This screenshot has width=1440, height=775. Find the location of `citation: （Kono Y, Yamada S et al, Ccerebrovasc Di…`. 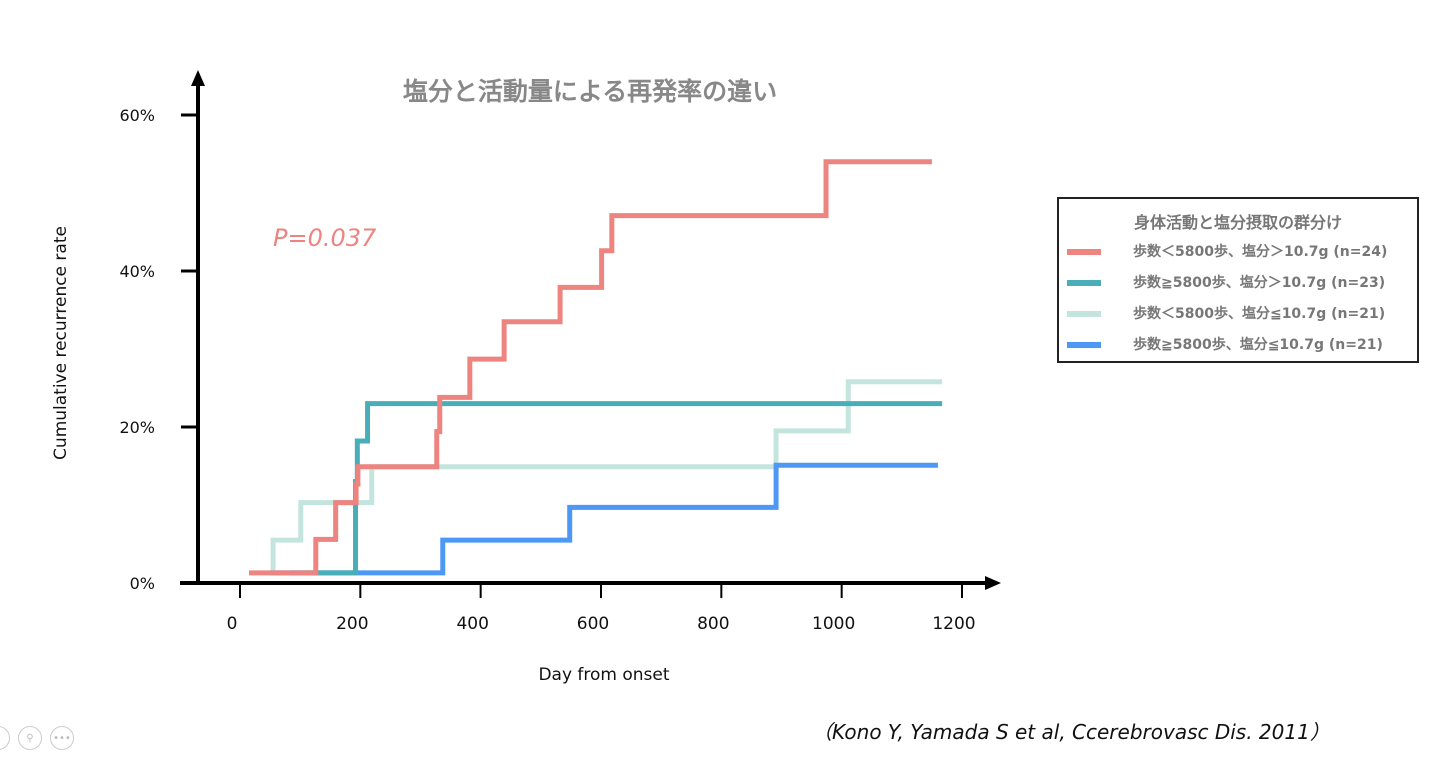

citation: （Kono Y, Yamada S et al, Ccerebrovasc Di… is located at coordinates (1071, 732).